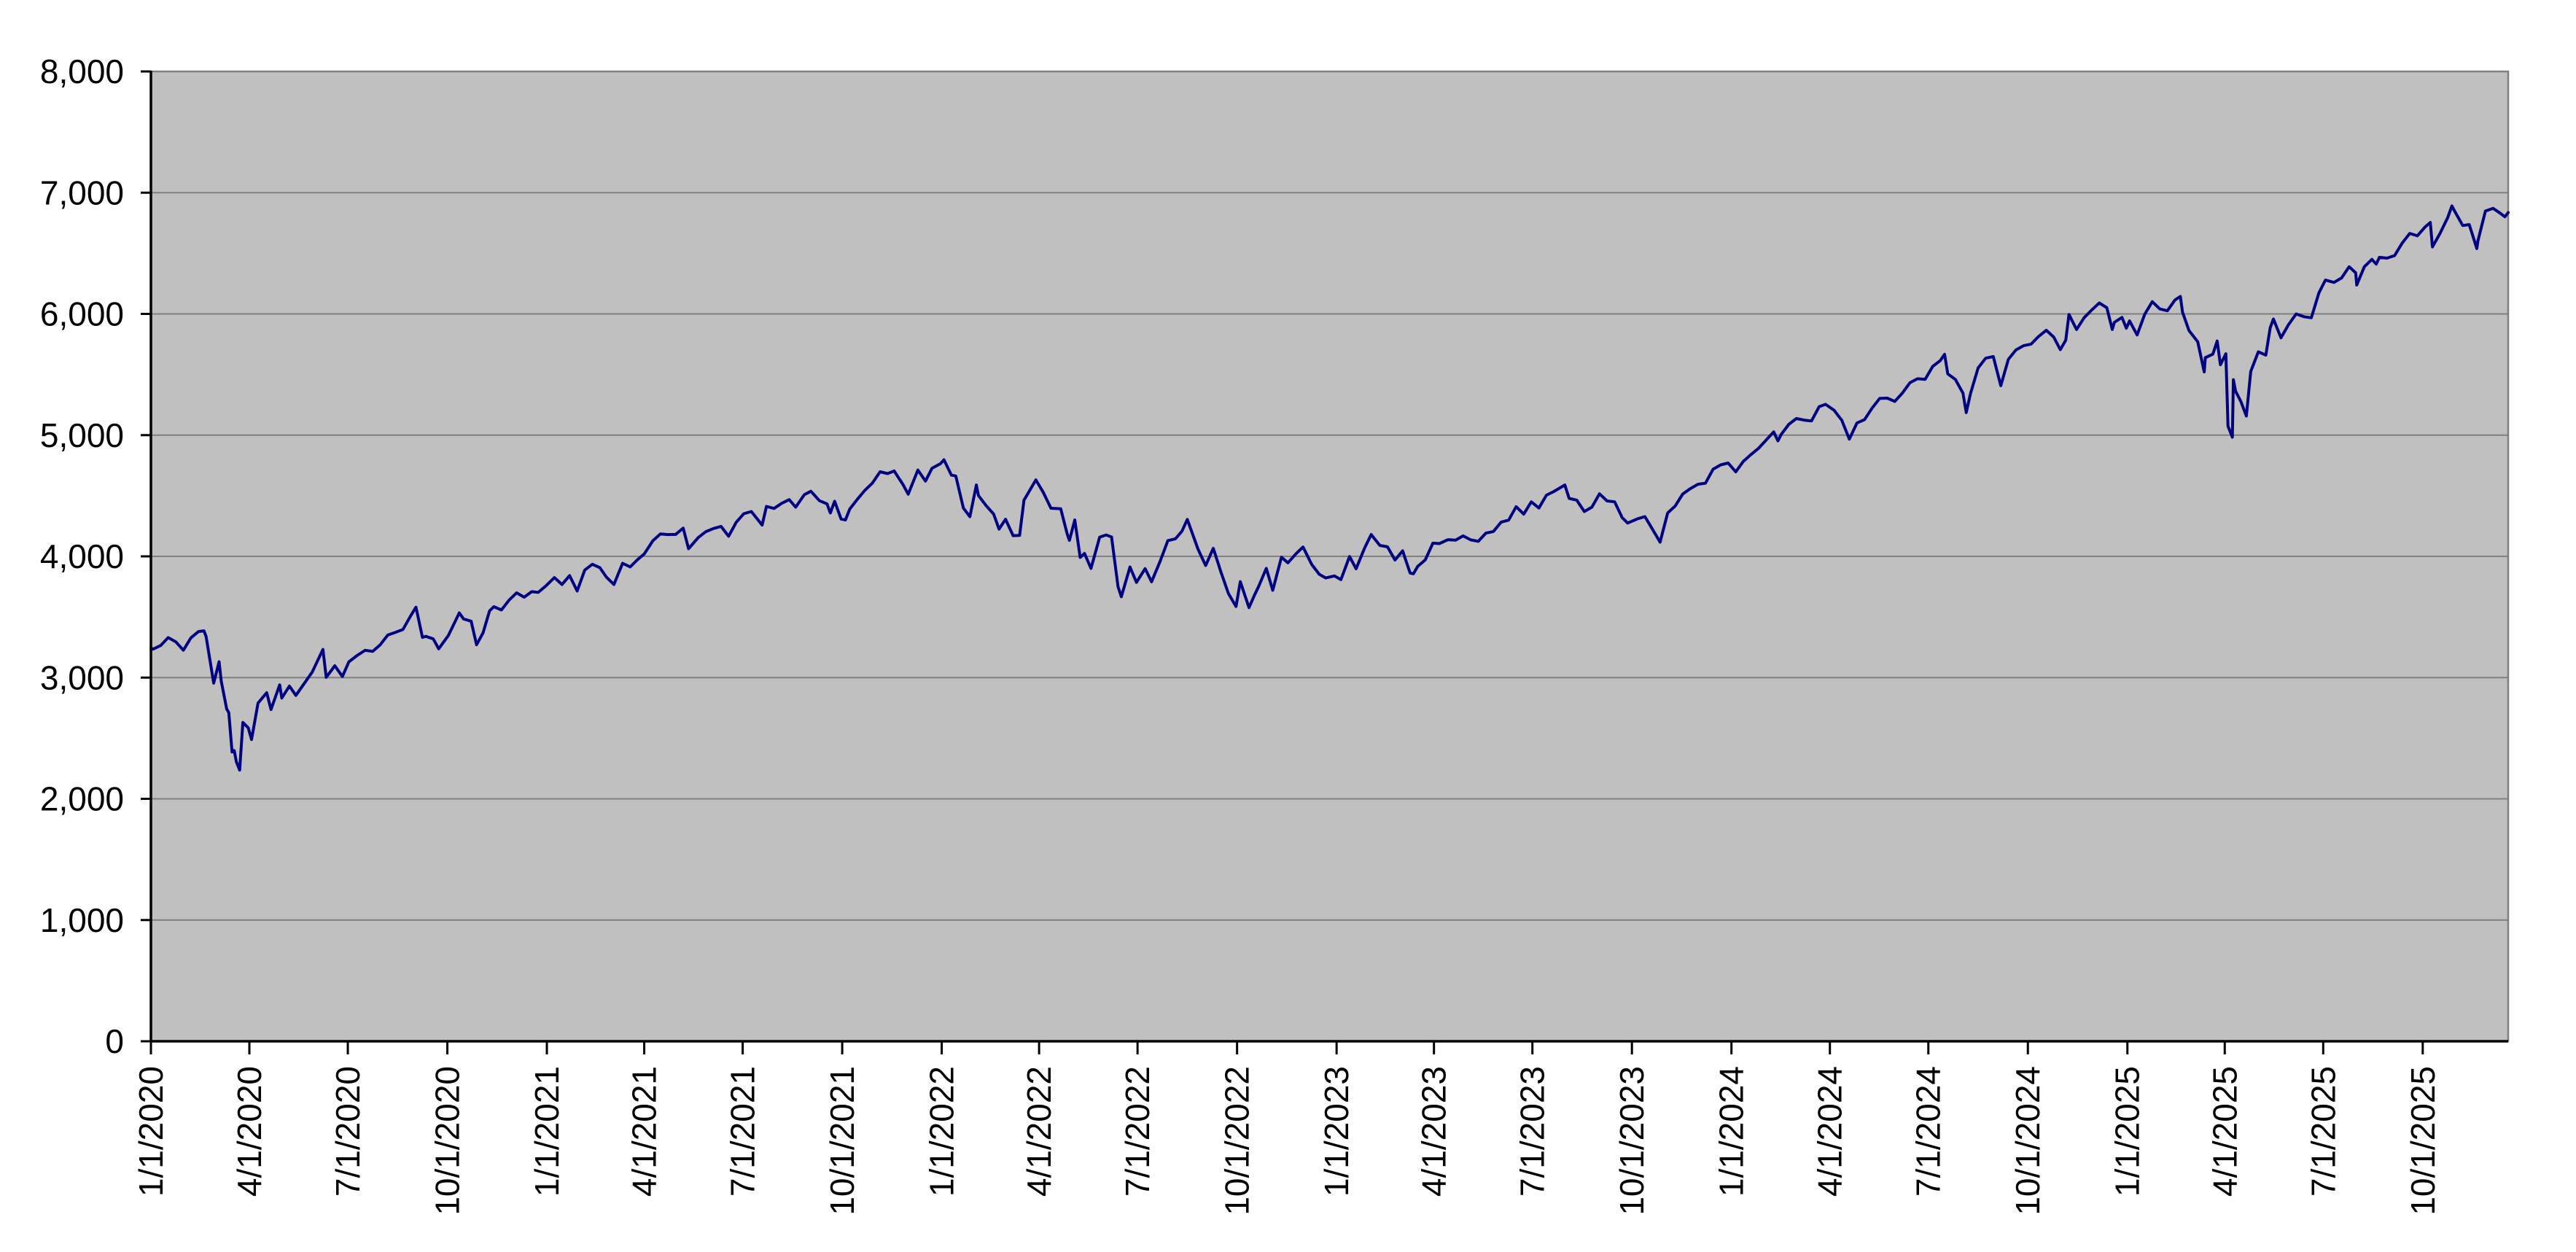 The image size is (2576, 1252). I want to click on y-axis-tick-label: 4,000, so click(82, 556).